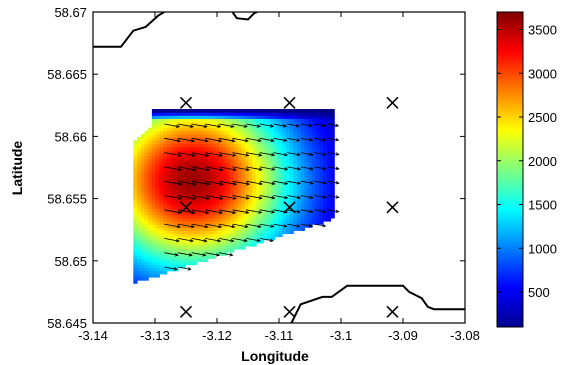 This screenshot has height=365, width=568. What do you see at coordinates (341, 335) in the screenshot?
I see `x-tick-label: -3.1` at bounding box center [341, 335].